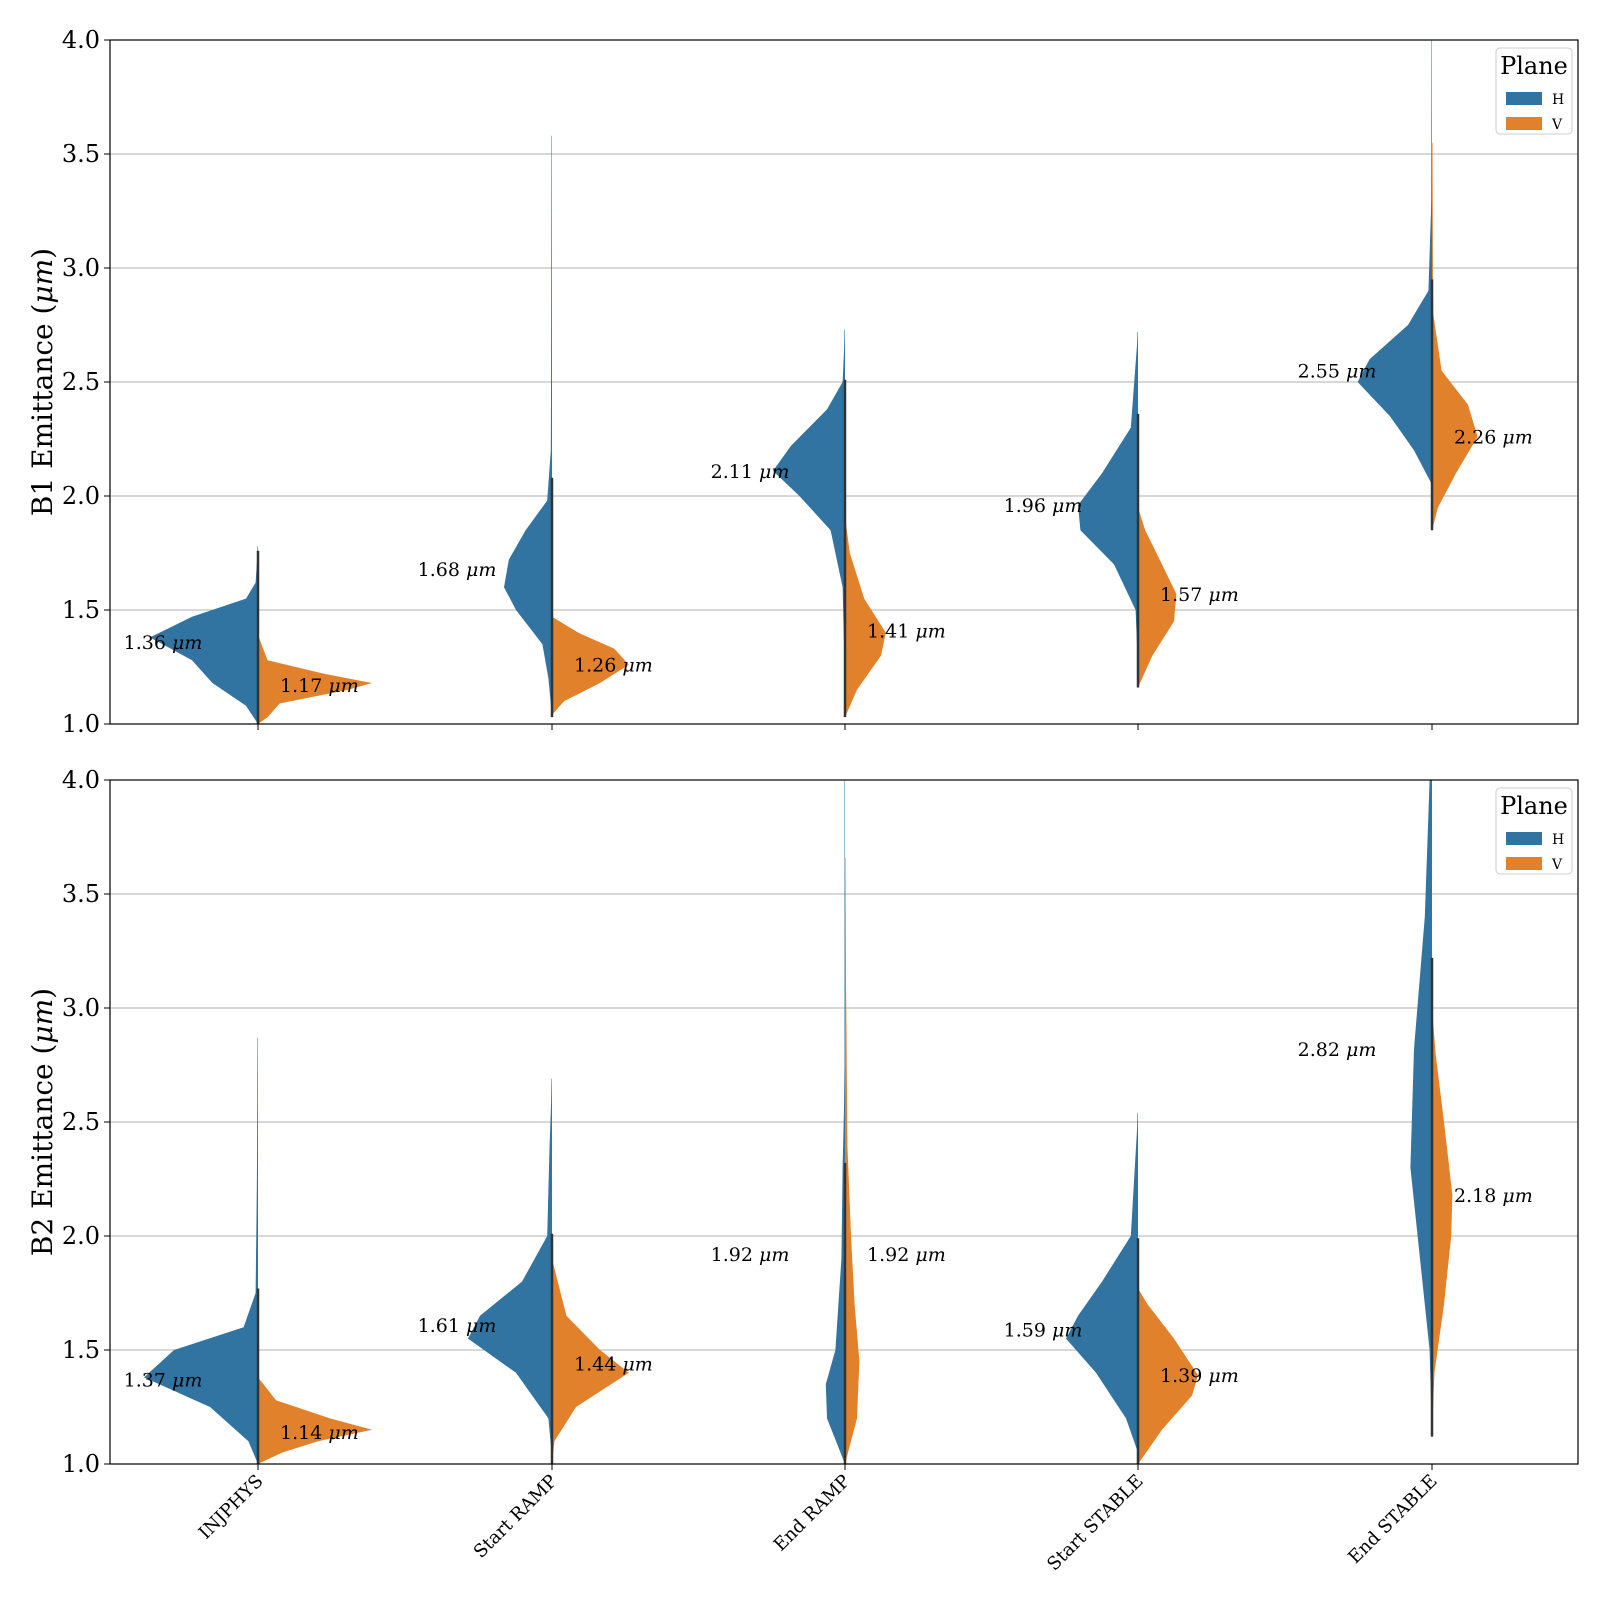 The width and height of the screenshot is (1600, 1600). Describe the element at coordinates (1095, 1523) in the screenshot. I see `x-tick-label: Start STABLE` at that location.